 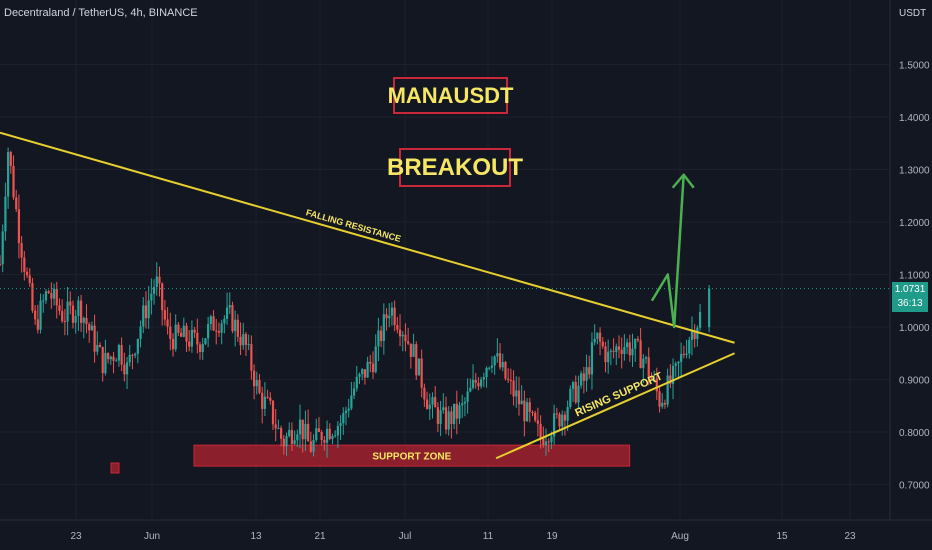 I want to click on time-axis: 23 Jun 13 21 Jul 11 19 Aug 15 23, so click(x=463, y=536).